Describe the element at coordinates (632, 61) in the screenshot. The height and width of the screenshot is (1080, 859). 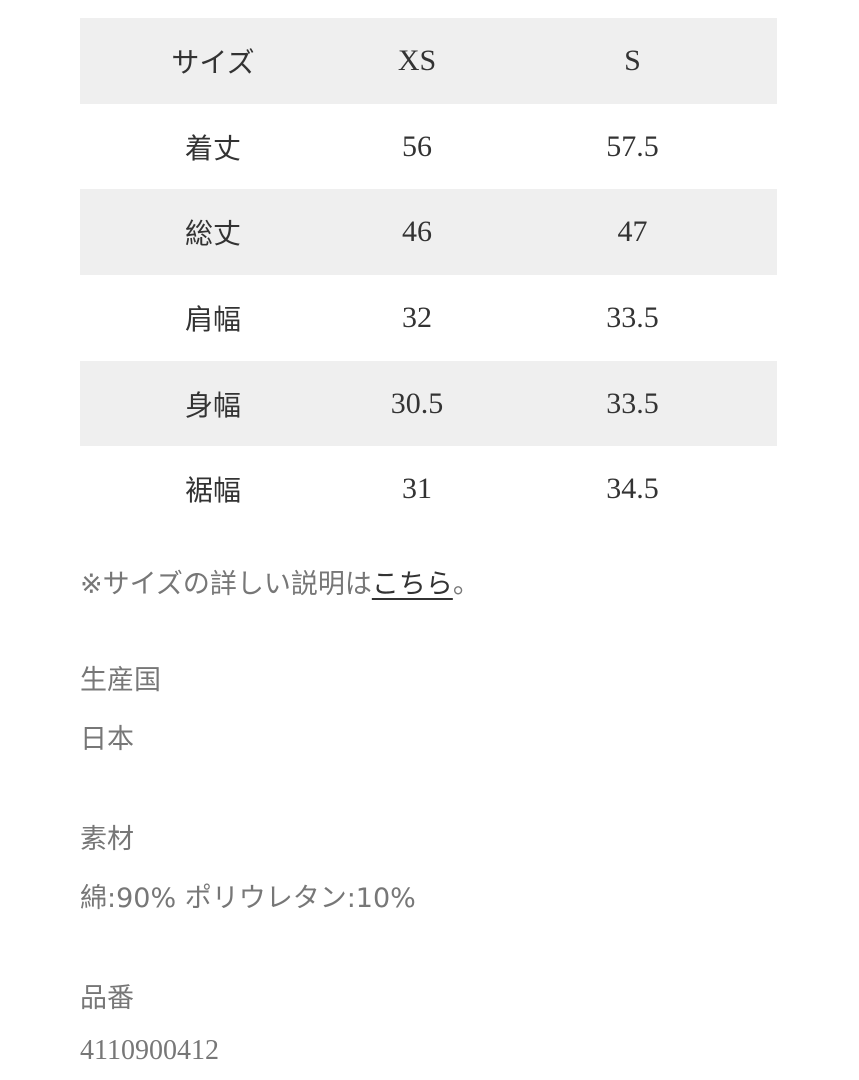
I see `header-cell: S` at that location.